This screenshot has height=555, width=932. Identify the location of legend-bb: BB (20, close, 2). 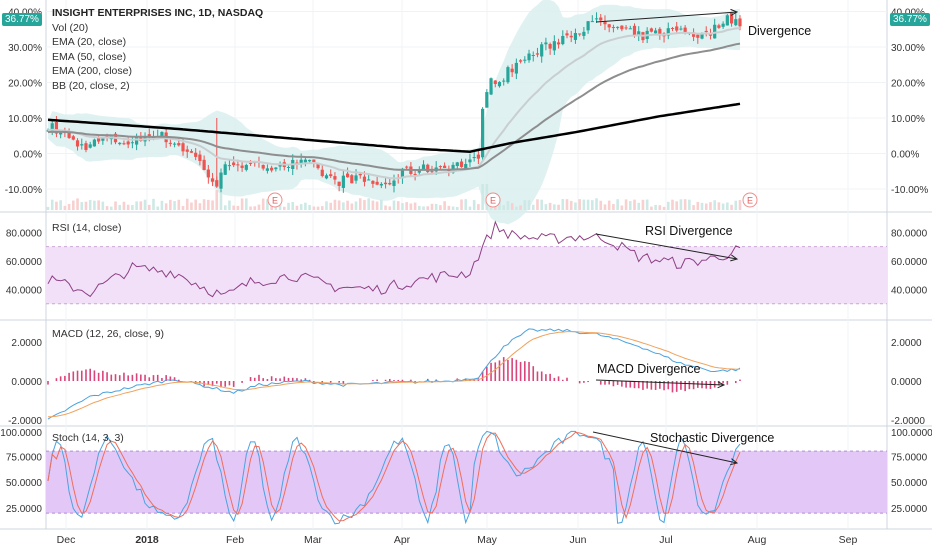
(91, 85).